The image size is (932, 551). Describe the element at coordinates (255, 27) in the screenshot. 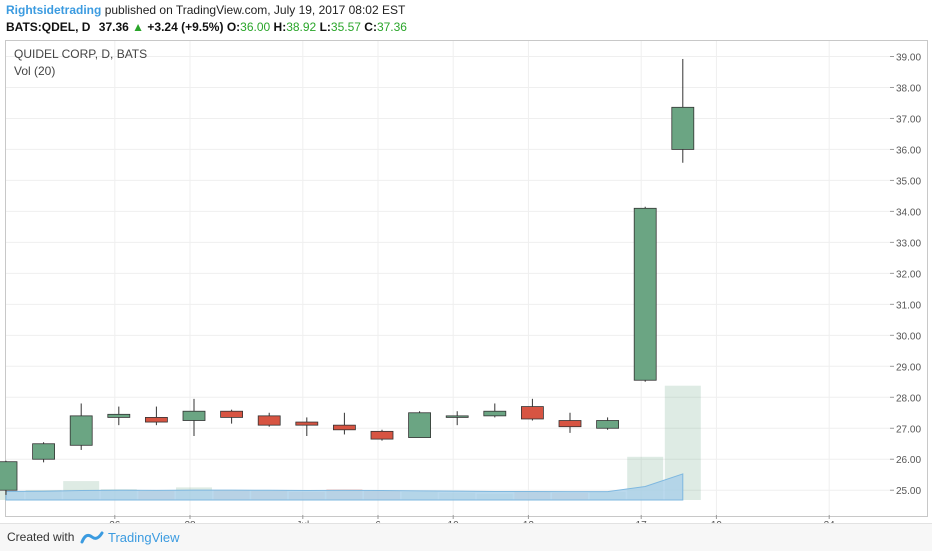

I see `open-value: 36.00` at that location.